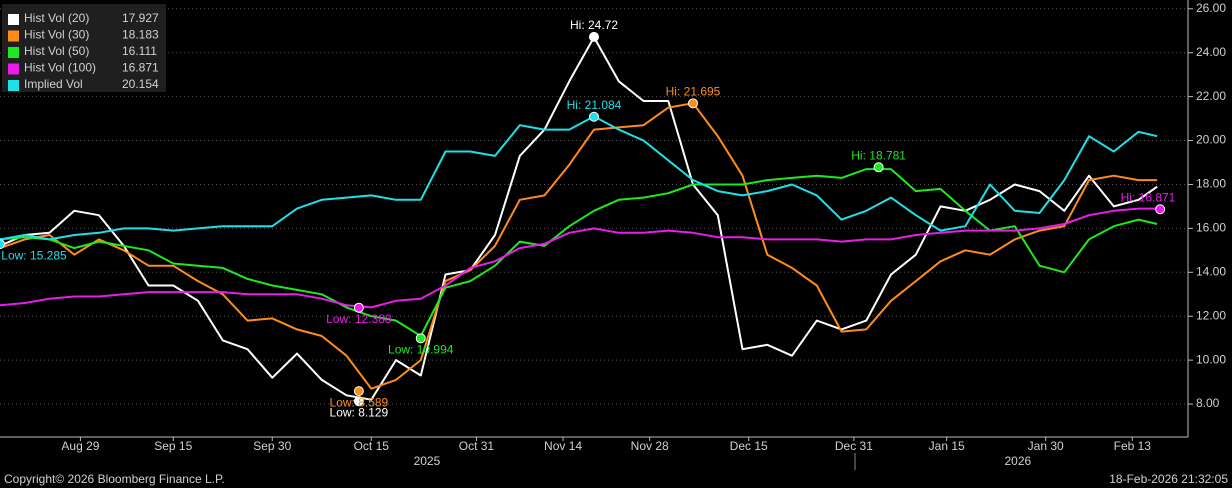 The height and width of the screenshot is (488, 1232). I want to click on legend-value: 16.111, so click(139, 51).